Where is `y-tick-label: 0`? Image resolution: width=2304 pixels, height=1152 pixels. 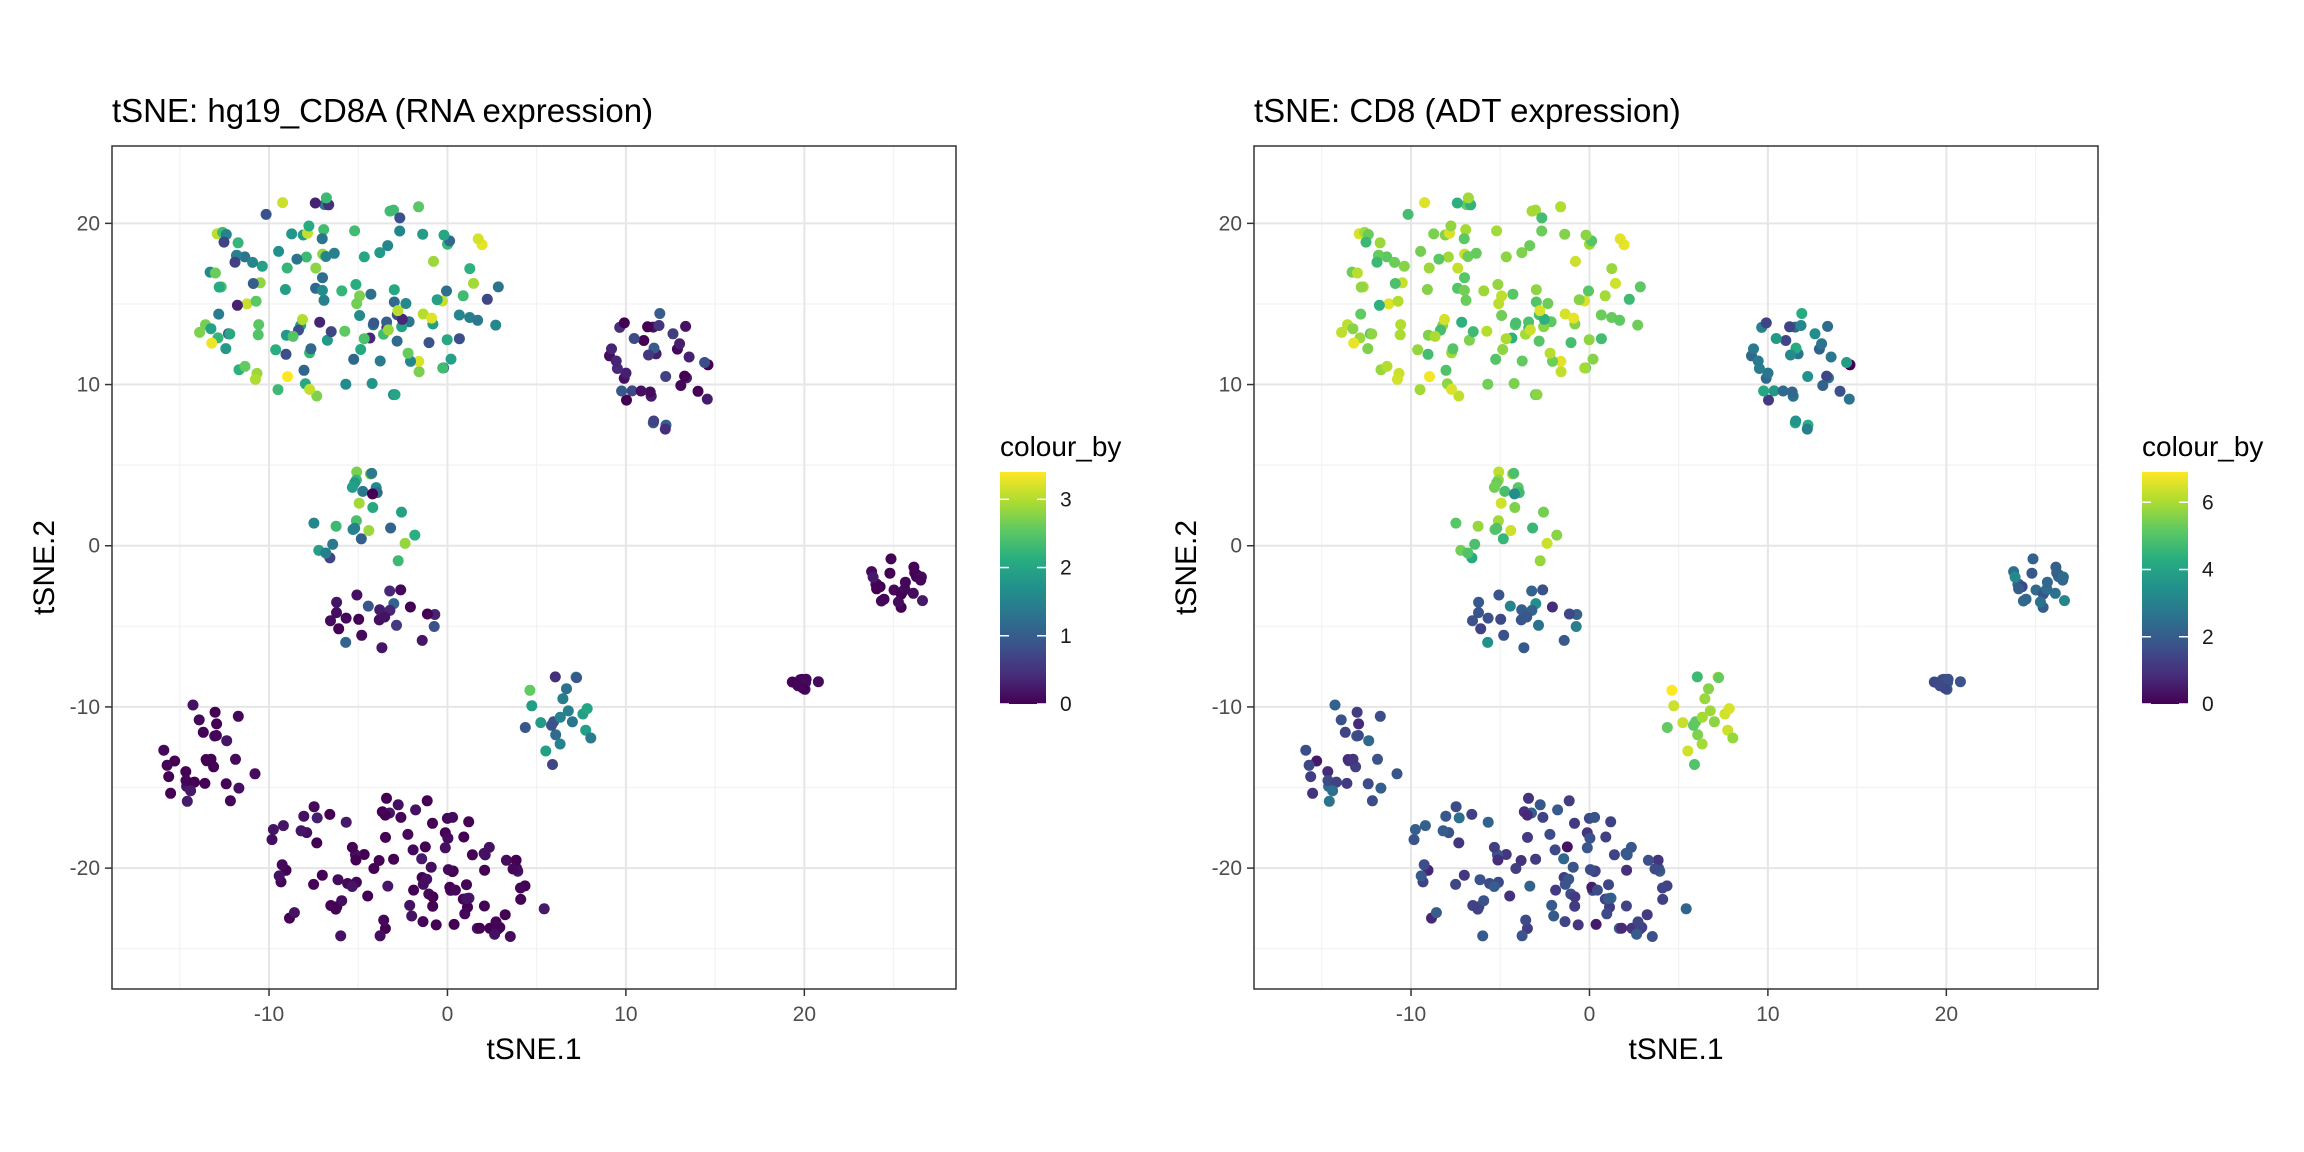
y-tick-label: 0 is located at coordinates (94, 546).